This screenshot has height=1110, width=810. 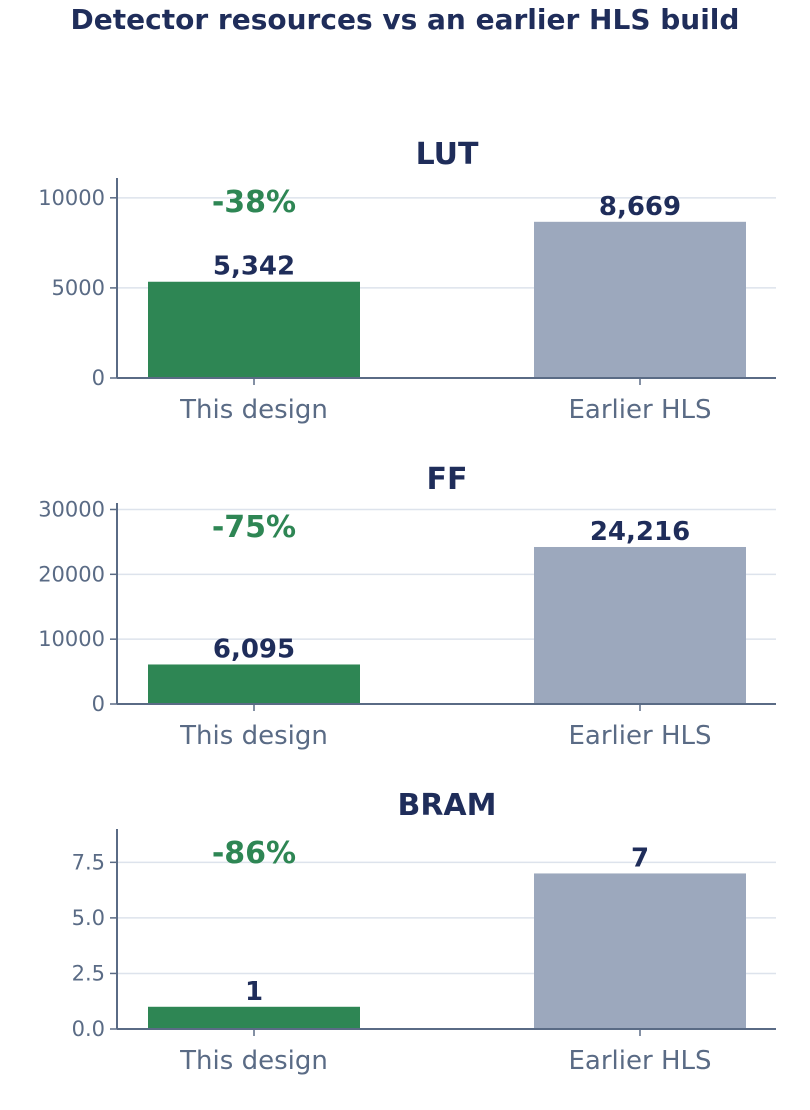 I want to click on delta-label: -38%, so click(x=254, y=202).